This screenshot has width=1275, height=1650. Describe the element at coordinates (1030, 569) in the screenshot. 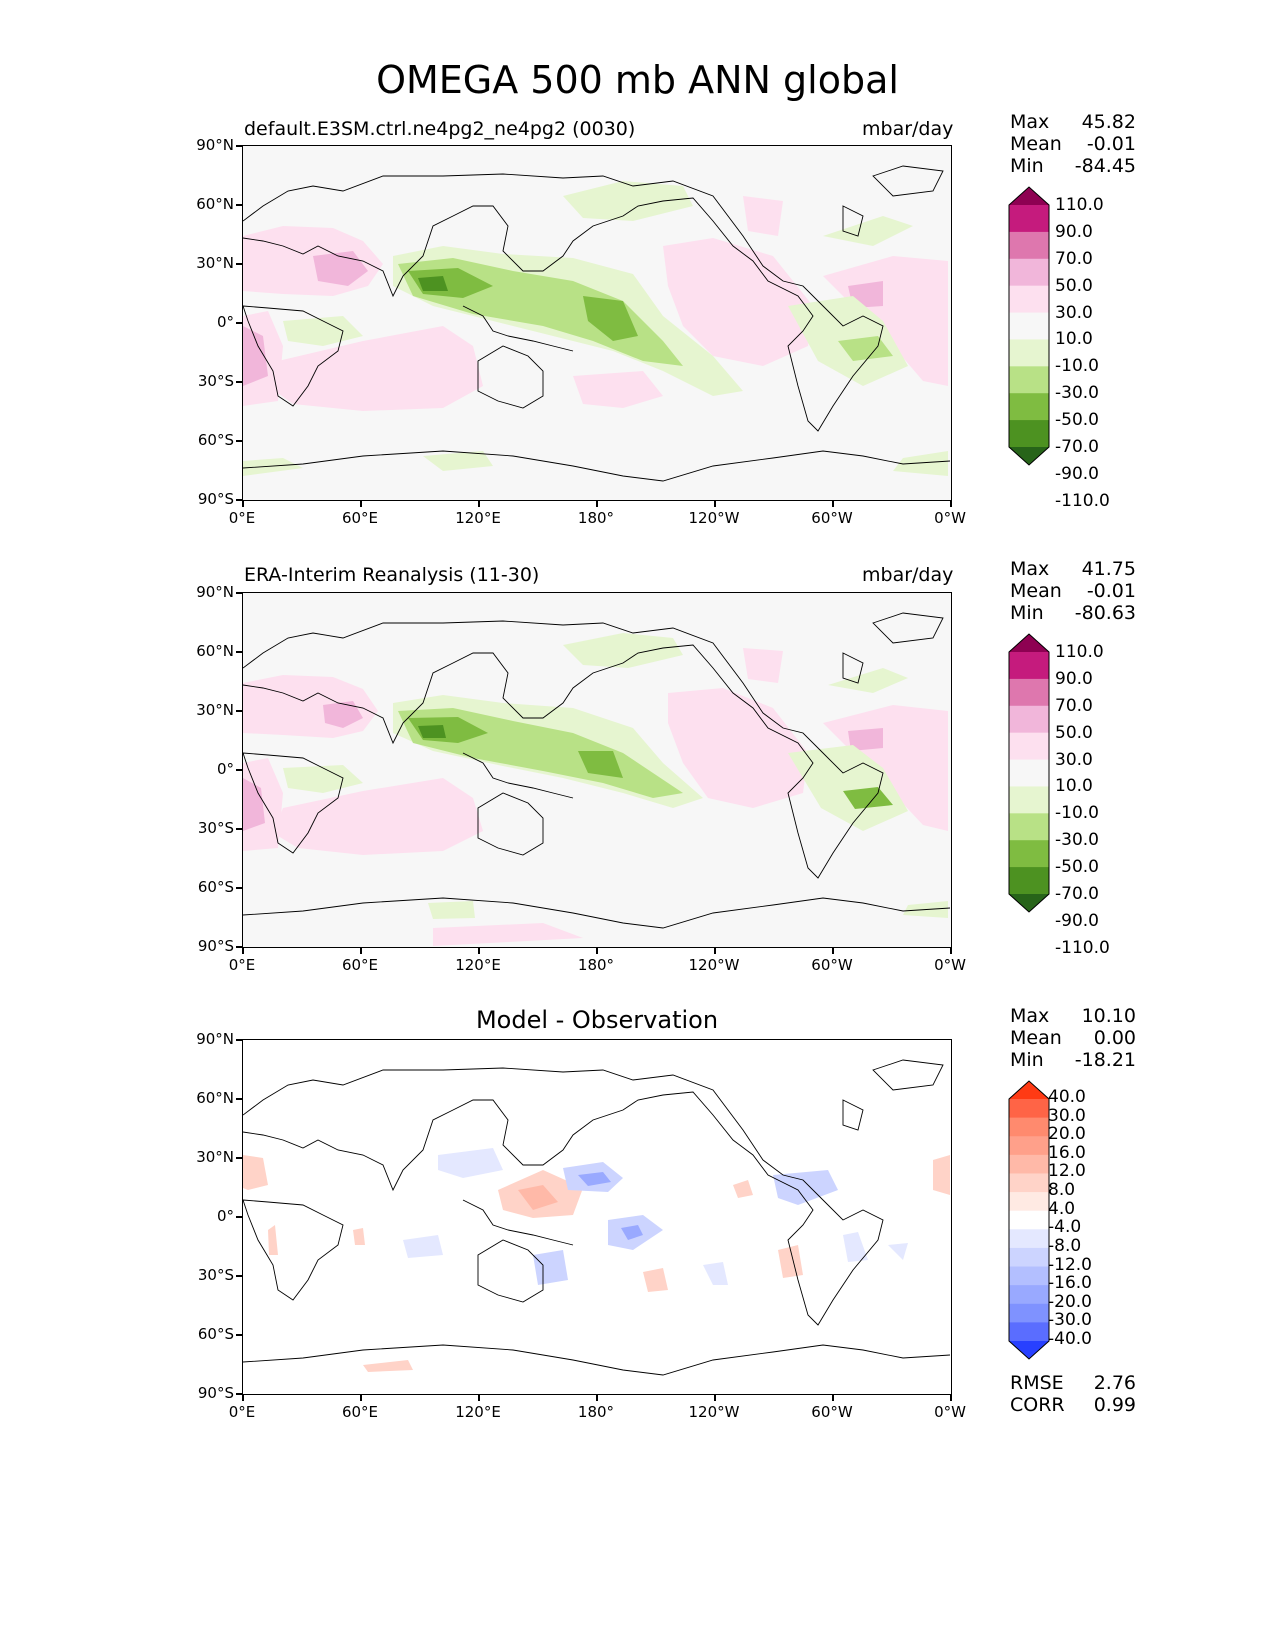

I see `panel2-max-label: Max` at that location.